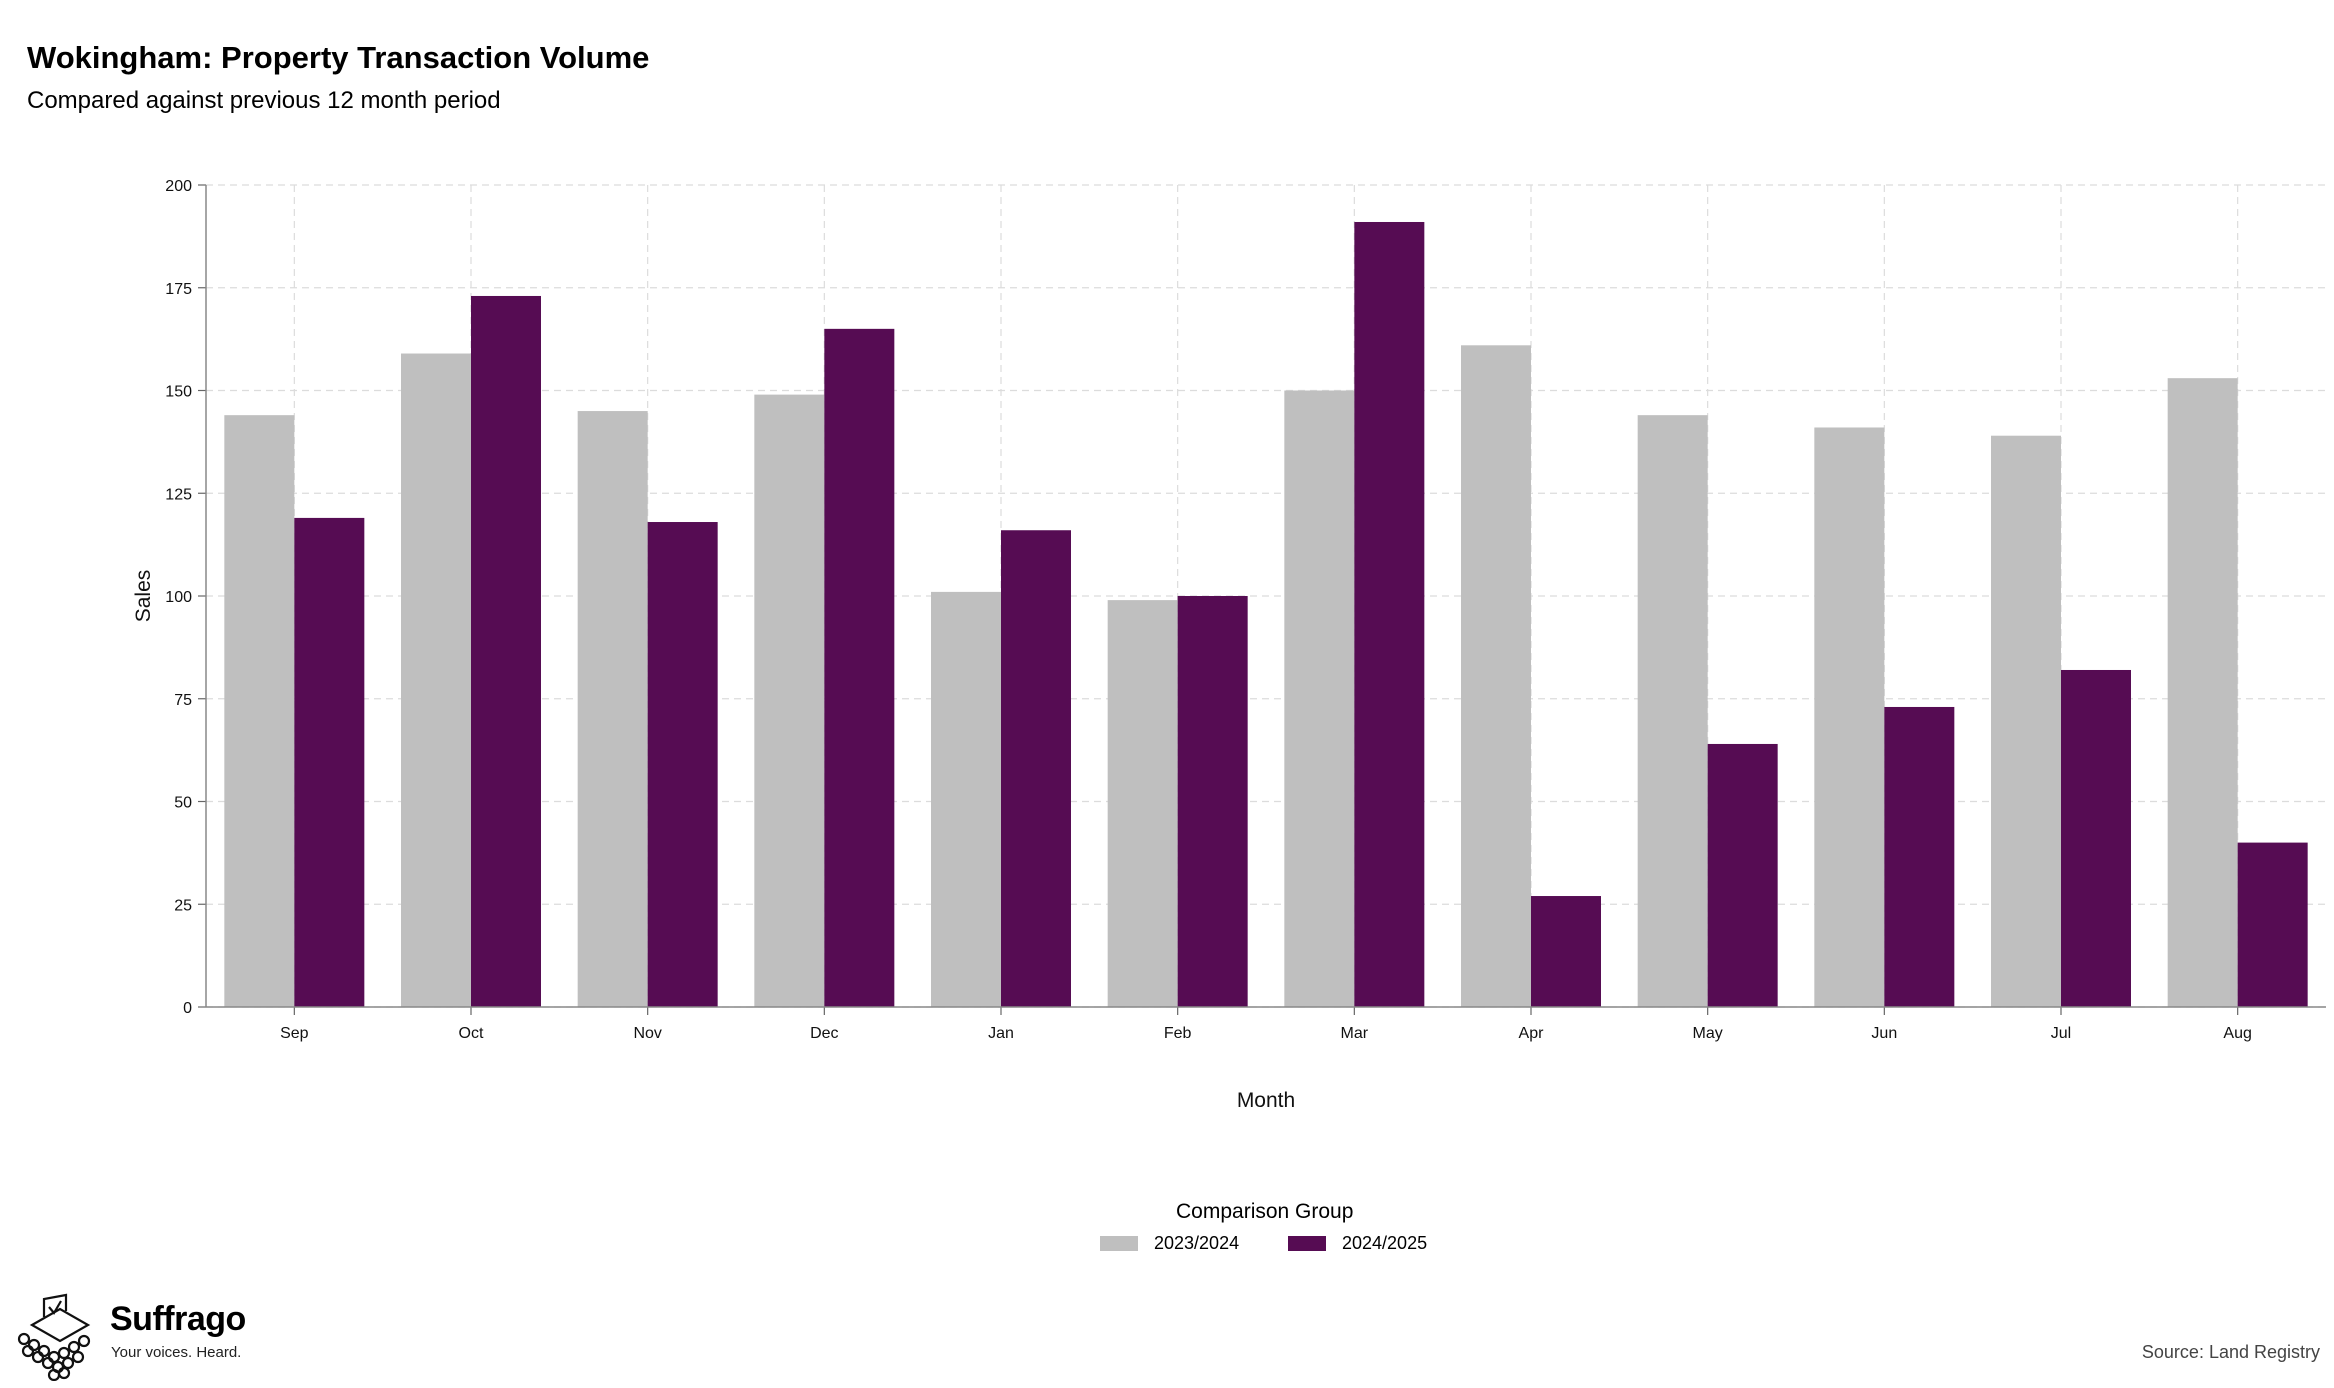  I want to click on bar-2024-2025-sep, so click(329, 762).